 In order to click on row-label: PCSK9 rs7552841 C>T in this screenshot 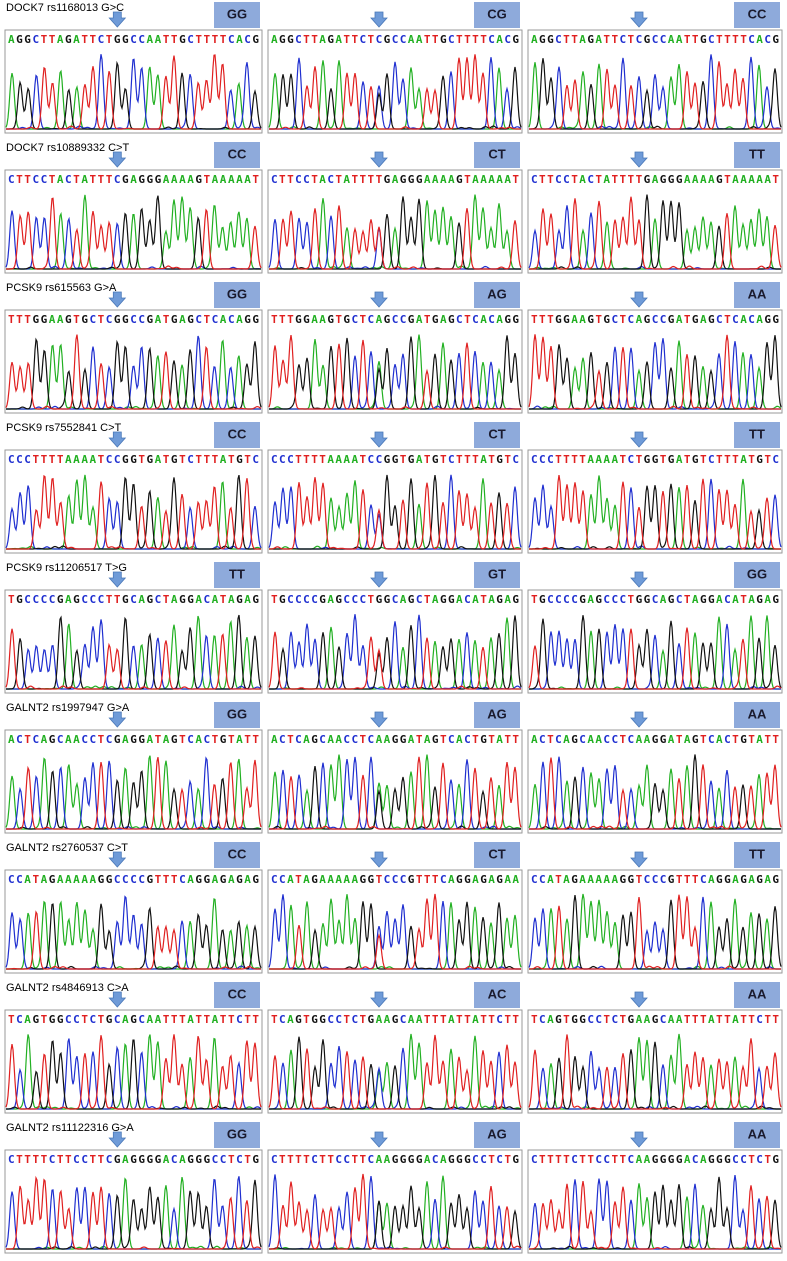, I will do `click(64, 428)`.